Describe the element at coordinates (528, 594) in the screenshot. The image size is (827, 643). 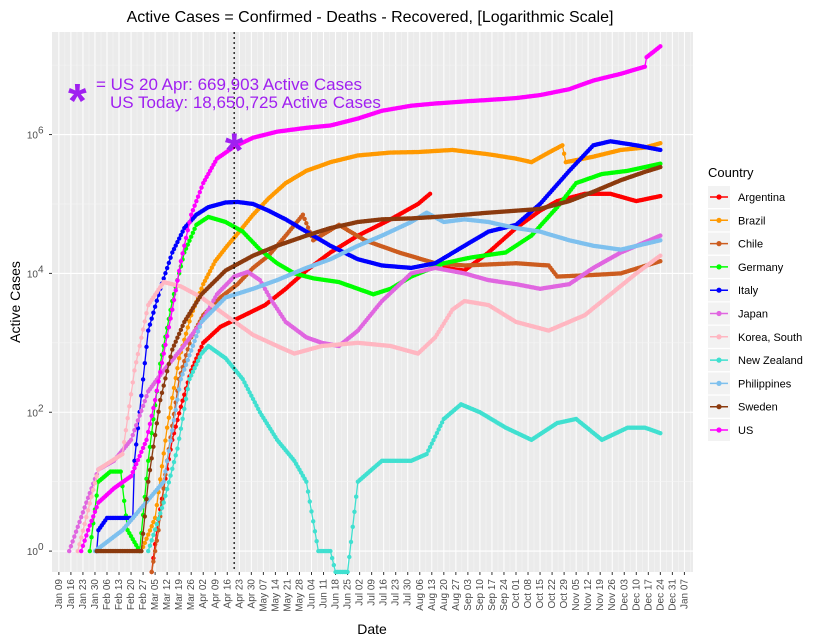
I see `x-tick-label: Oct 08` at that location.